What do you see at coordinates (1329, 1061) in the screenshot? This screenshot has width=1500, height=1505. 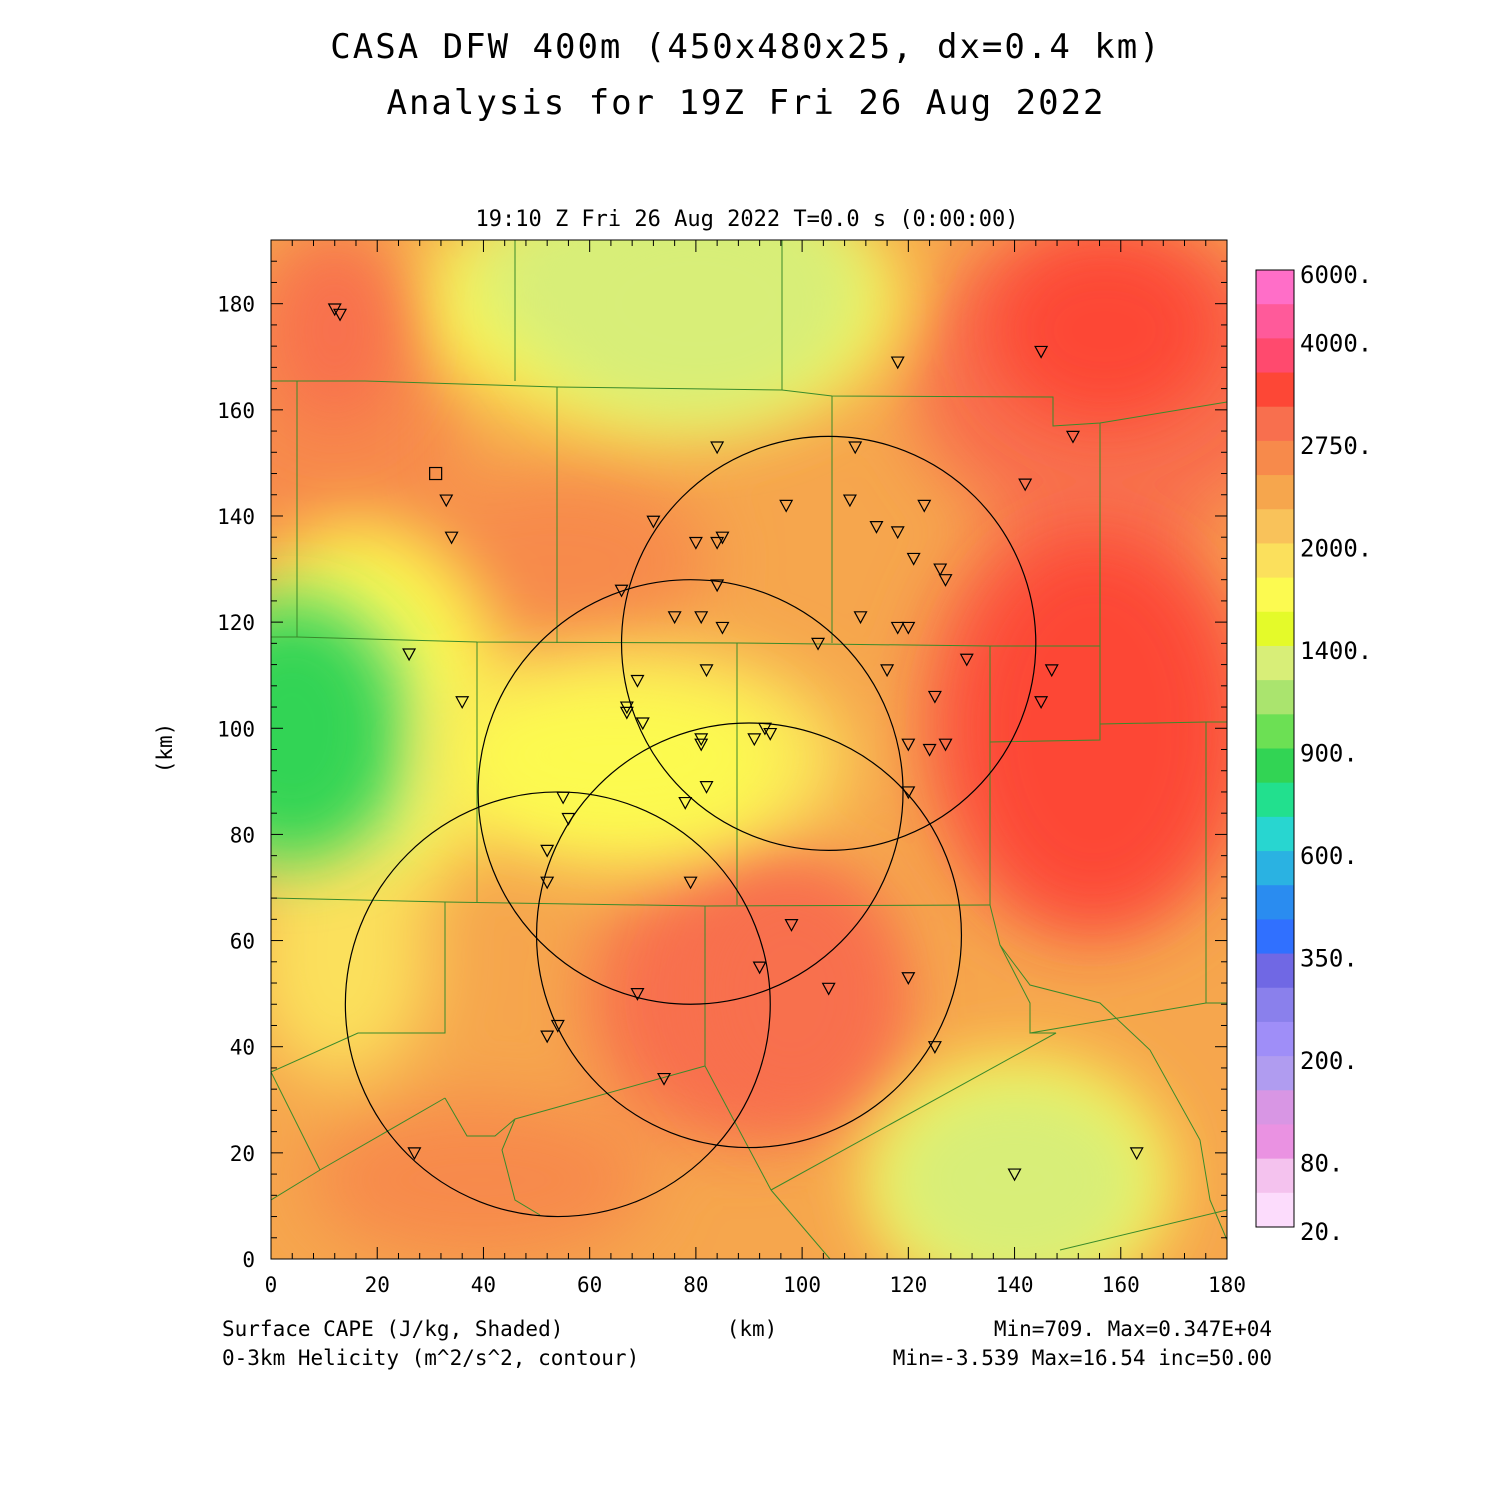 I see `colorbar-label: 200.` at bounding box center [1329, 1061].